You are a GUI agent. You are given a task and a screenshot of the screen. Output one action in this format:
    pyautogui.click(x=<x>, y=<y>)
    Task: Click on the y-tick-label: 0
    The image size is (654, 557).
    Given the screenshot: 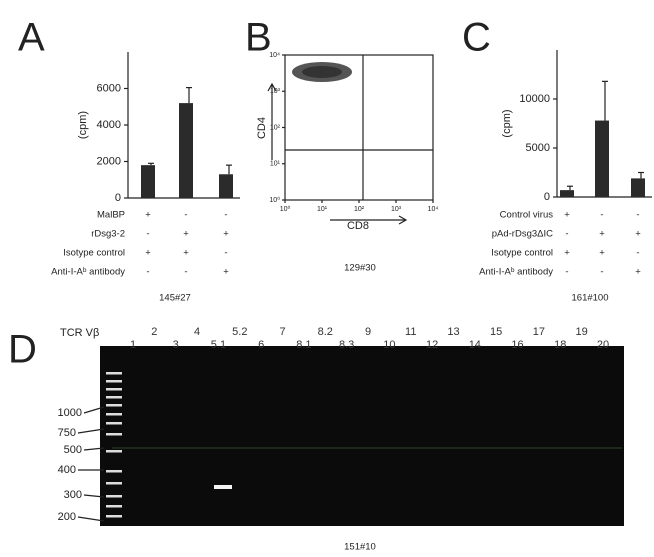 What is the action you would take?
    pyautogui.click(x=118, y=198)
    